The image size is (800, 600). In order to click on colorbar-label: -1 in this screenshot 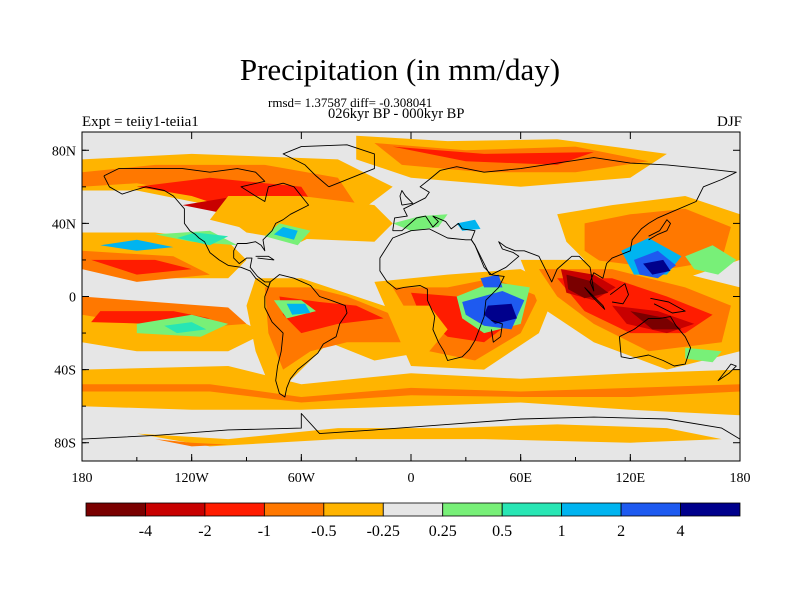, I will do `click(264, 531)`.